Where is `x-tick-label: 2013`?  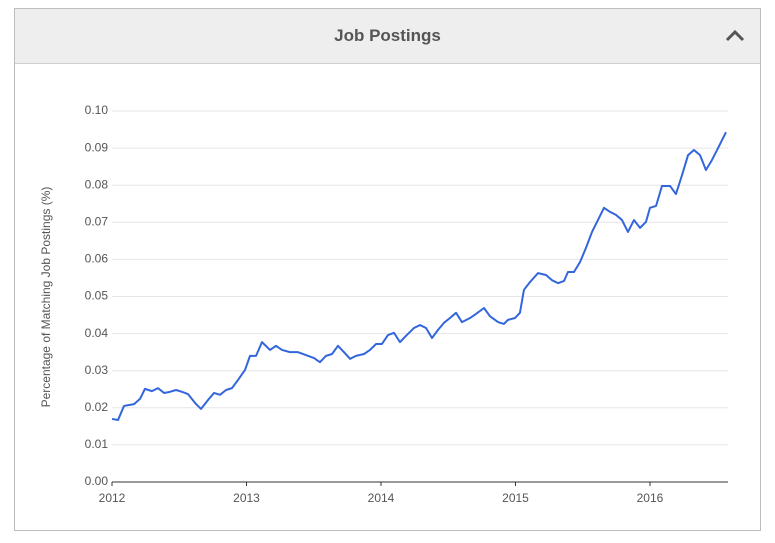
x-tick-label: 2013 is located at coordinates (246, 498).